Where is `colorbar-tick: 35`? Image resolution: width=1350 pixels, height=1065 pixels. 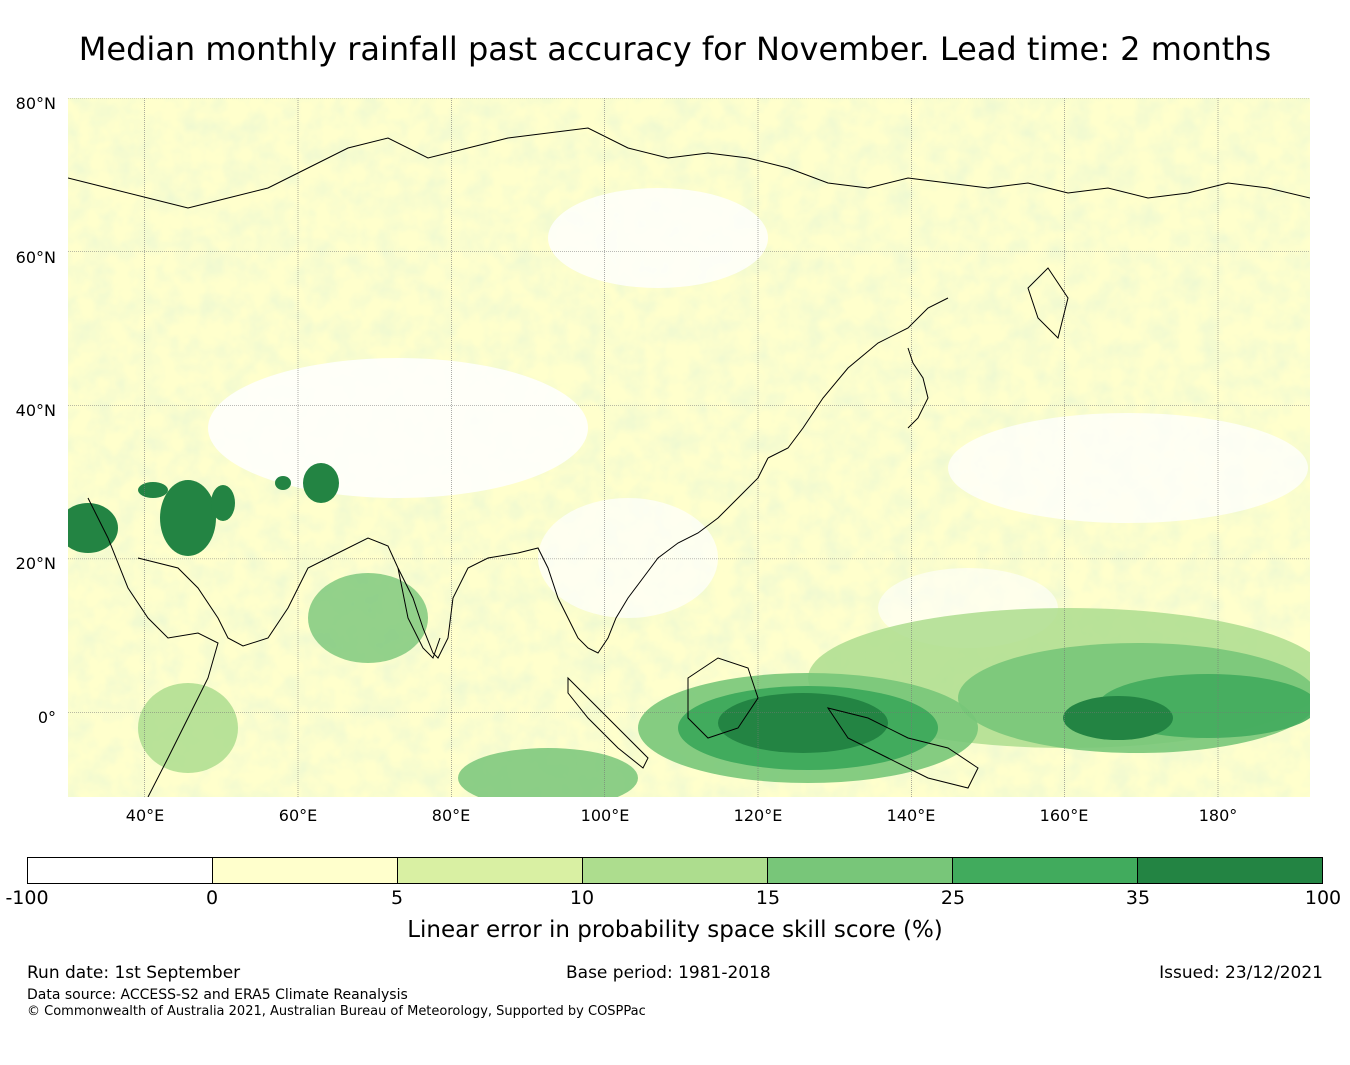
colorbar-tick: 35 is located at coordinates (1138, 898).